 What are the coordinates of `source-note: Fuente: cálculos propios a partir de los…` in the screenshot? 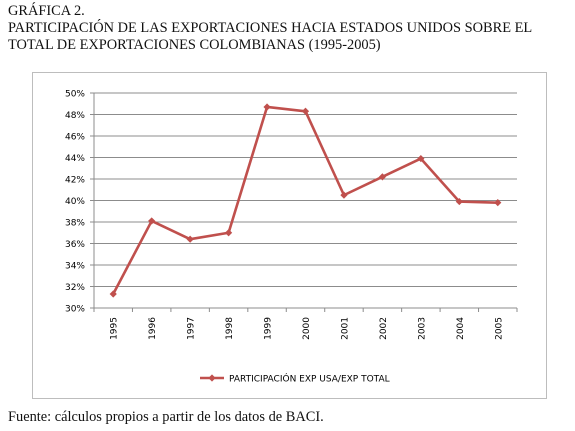 It's located at (166, 417).